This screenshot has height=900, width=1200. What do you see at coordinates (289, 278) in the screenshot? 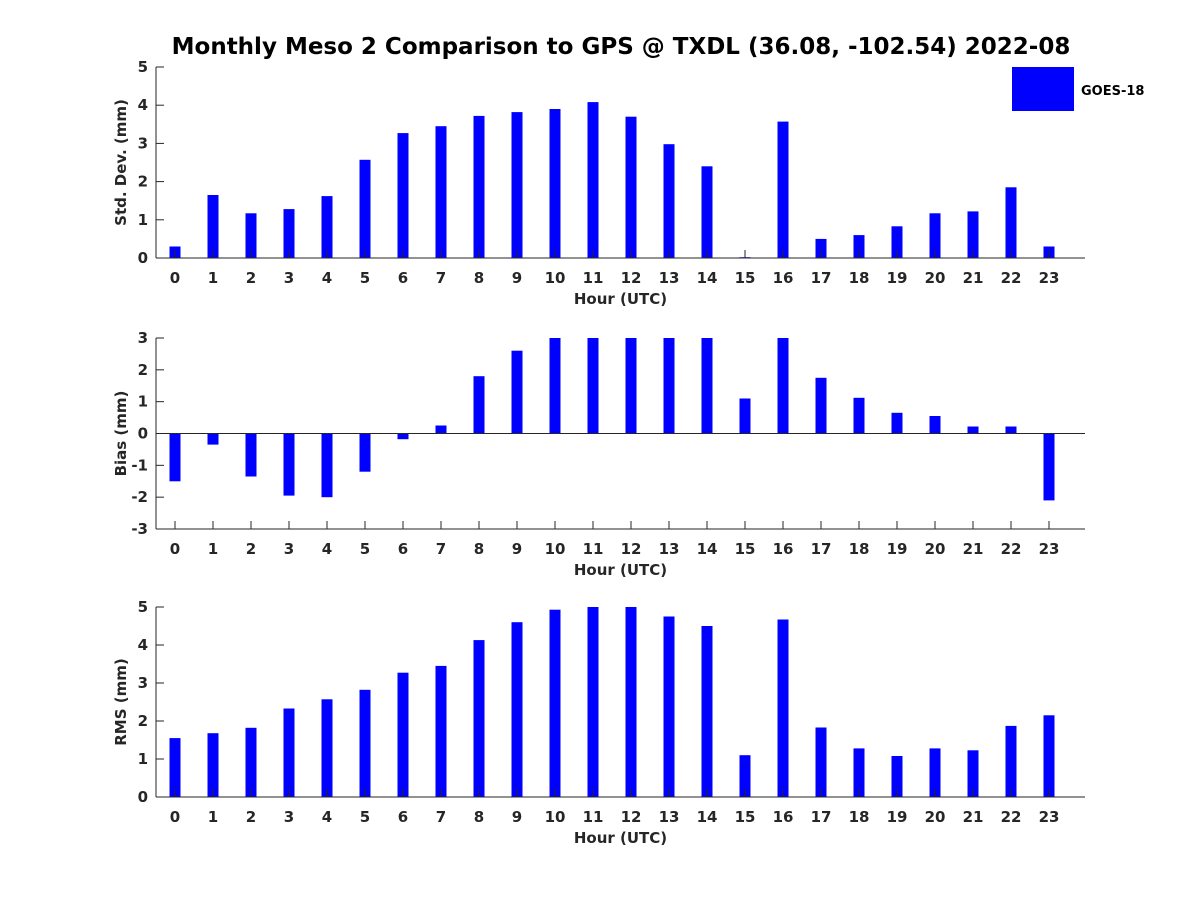
I see `x-tick-label: 3` at bounding box center [289, 278].